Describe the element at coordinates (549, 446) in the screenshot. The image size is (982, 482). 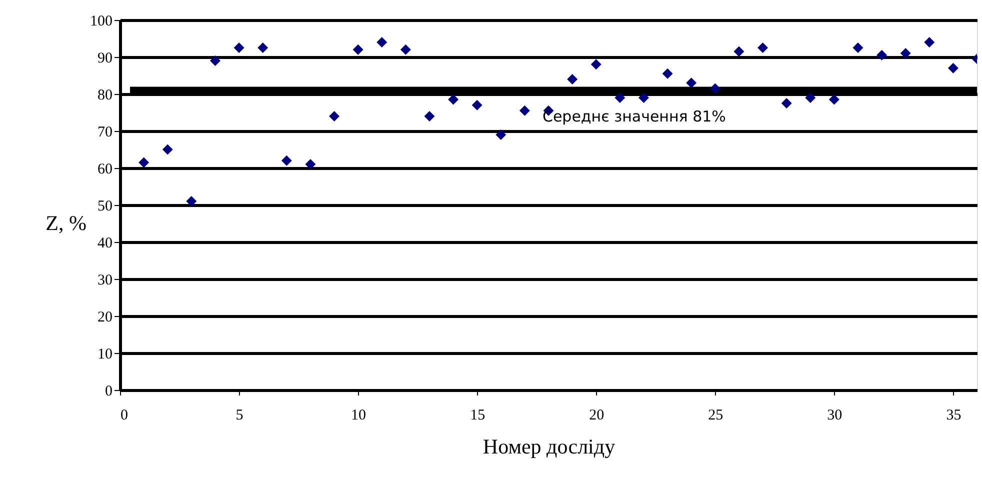
I see `x-axis-title: Номер досліду` at that location.